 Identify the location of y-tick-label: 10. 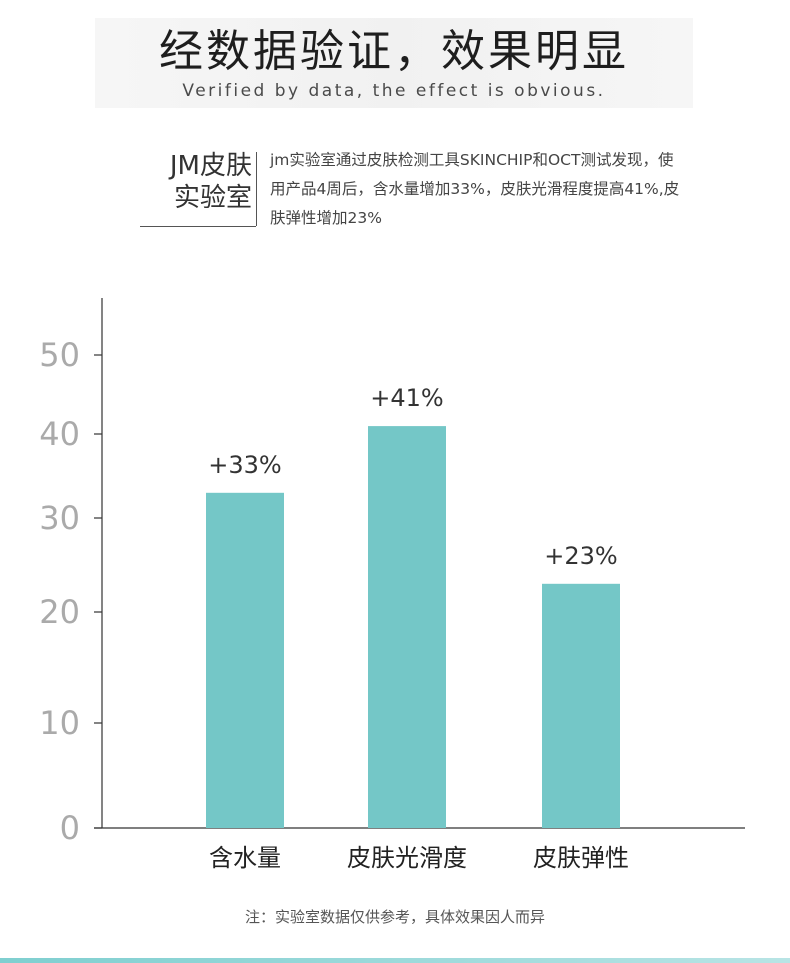
(59, 723).